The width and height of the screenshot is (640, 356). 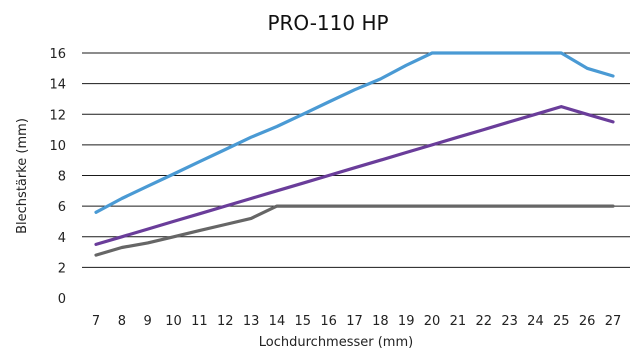 I want to click on x-tick-label: 9, so click(x=148, y=321).